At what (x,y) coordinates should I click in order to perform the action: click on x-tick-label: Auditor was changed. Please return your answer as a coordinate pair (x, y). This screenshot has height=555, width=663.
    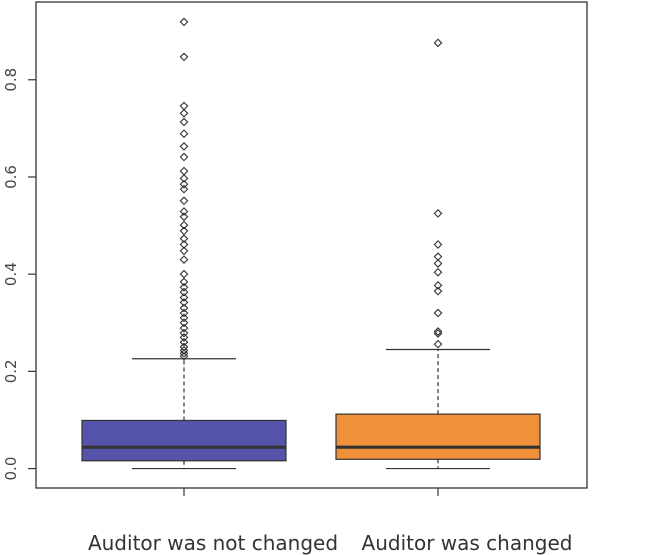
    Looking at the image, I should click on (467, 543).